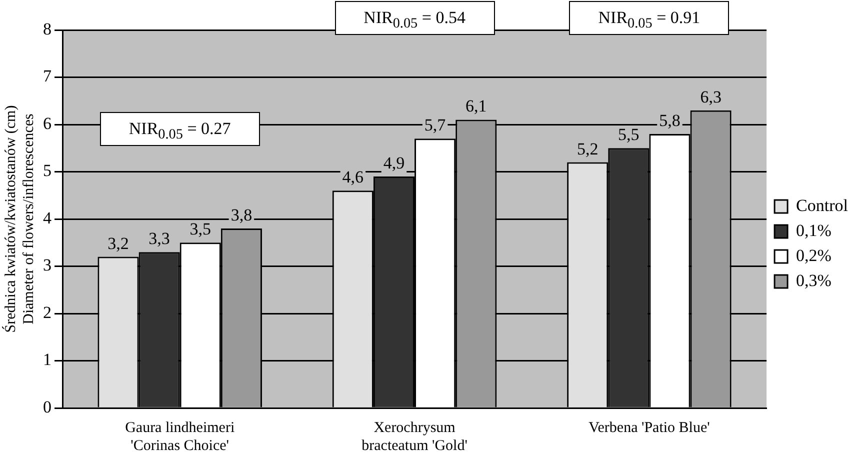 This screenshot has width=864, height=458. Describe the element at coordinates (179, 131) in the screenshot. I see `annotation: NIR$_{0.05}$ = 0.27` at that location.